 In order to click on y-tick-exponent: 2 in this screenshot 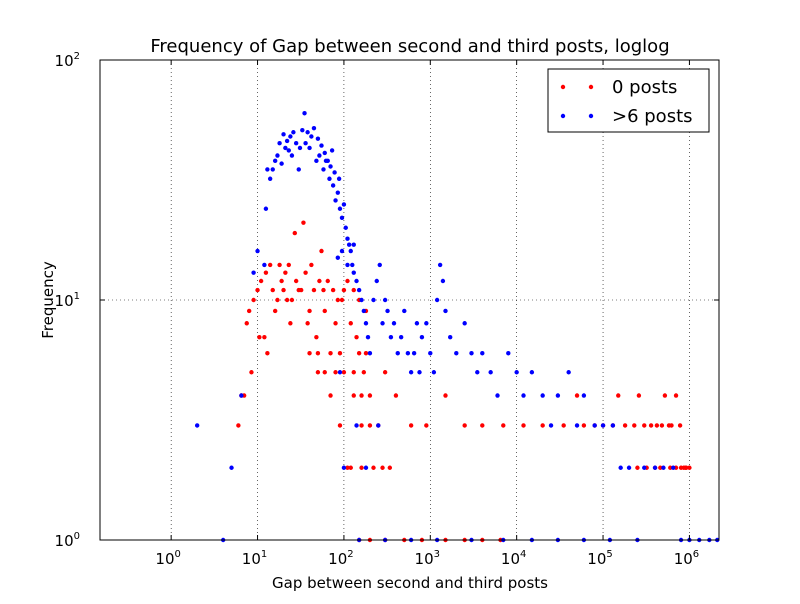, I will do `click(77, 56)`.